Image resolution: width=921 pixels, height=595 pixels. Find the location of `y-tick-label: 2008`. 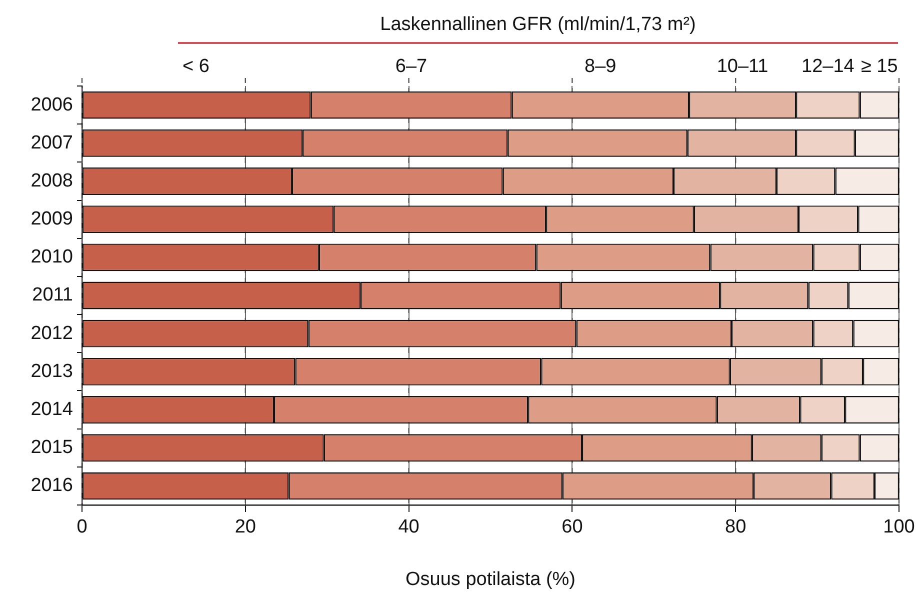

y-tick-label: 2008 is located at coordinates (51, 181).